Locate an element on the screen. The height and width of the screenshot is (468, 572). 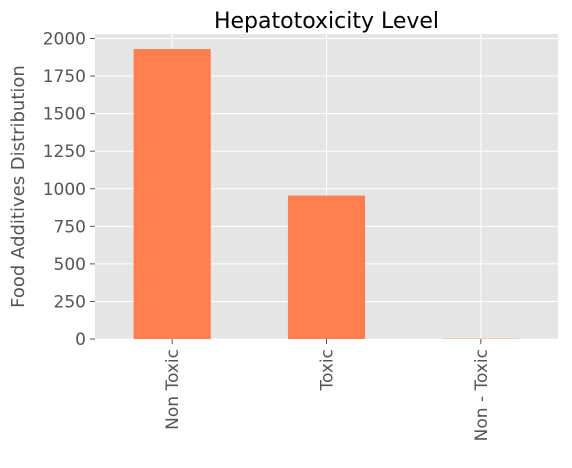
y-tick-label: 250 is located at coordinates (70, 302).